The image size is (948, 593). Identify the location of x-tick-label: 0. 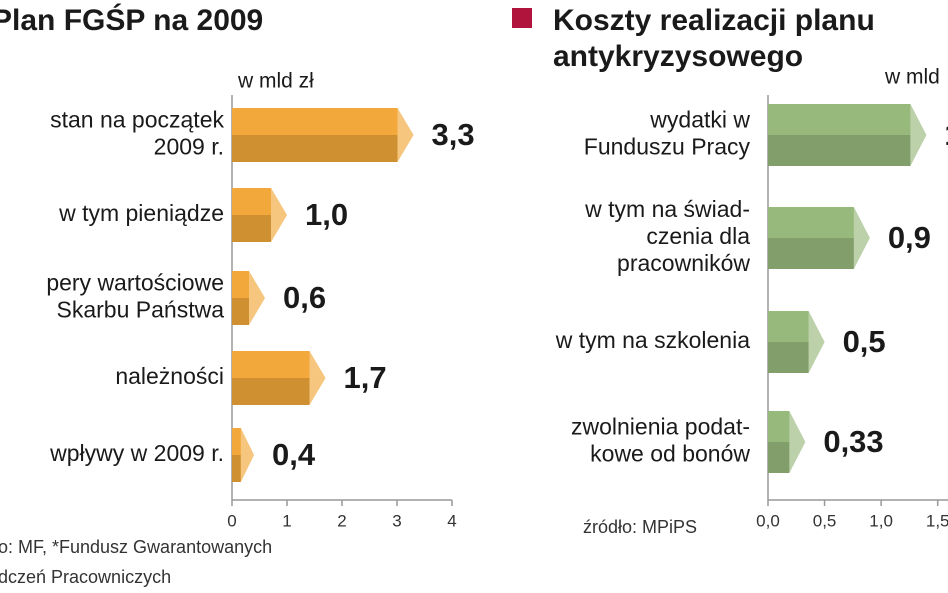
(231, 520).